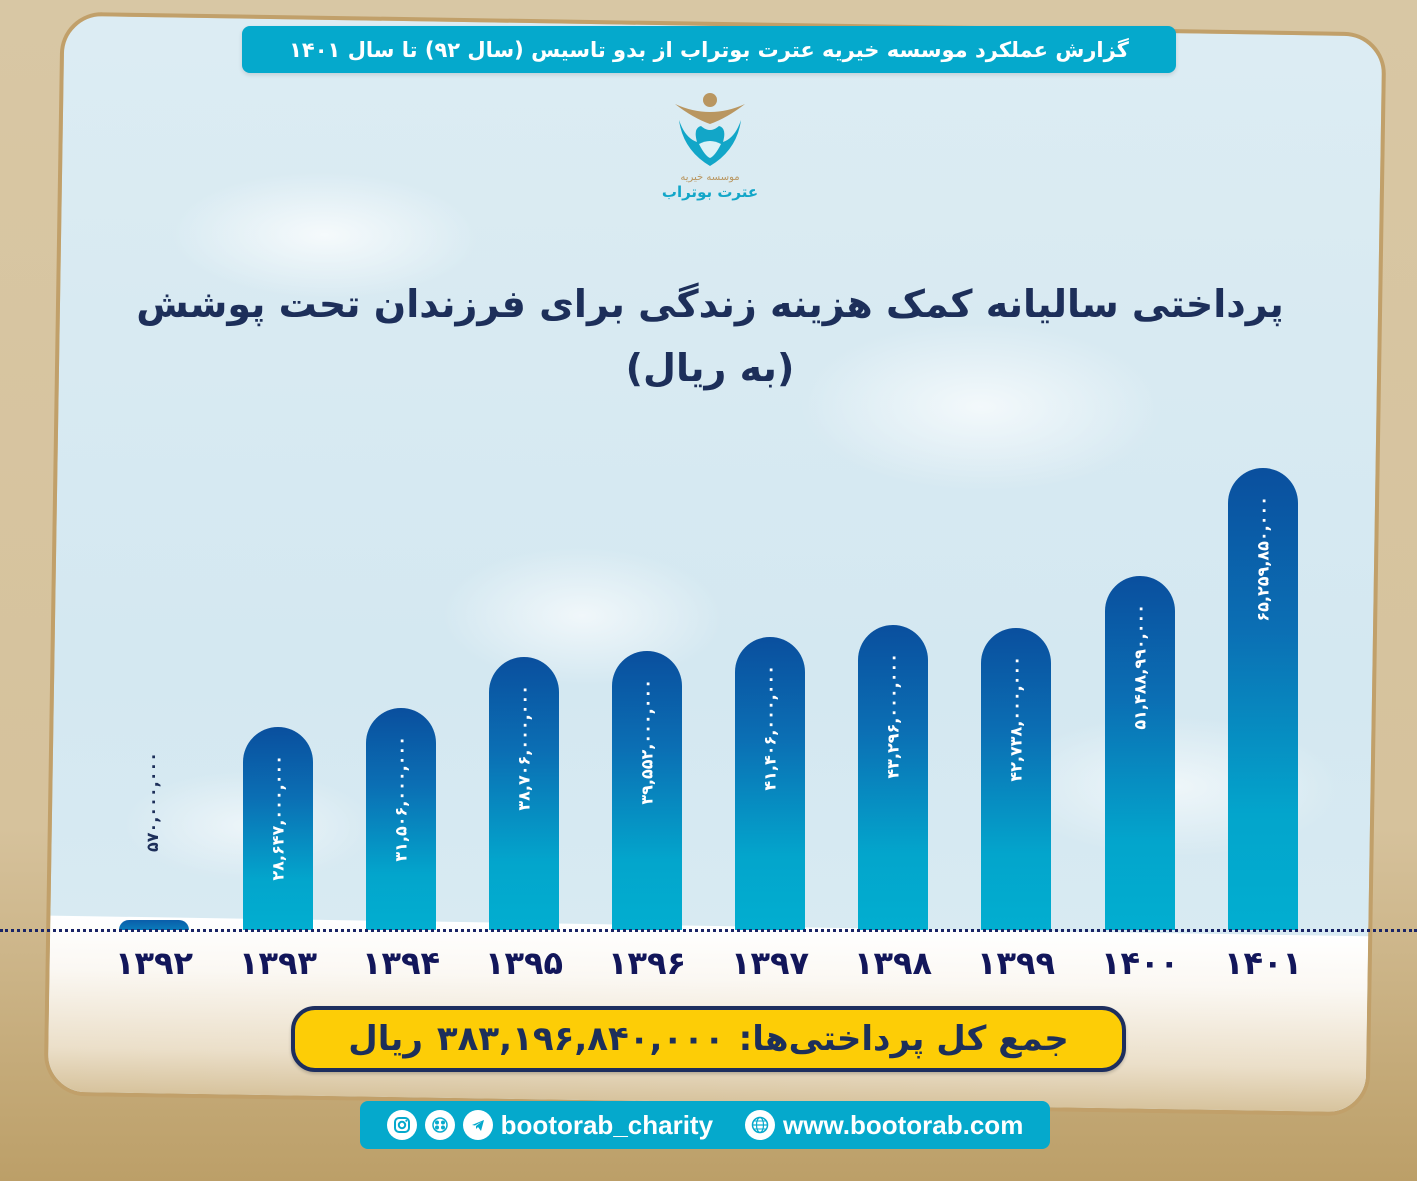 The image size is (1417, 1181). What do you see at coordinates (1140, 963) in the screenshot?
I see `year-label-1400: ۱۴۰۰` at bounding box center [1140, 963].